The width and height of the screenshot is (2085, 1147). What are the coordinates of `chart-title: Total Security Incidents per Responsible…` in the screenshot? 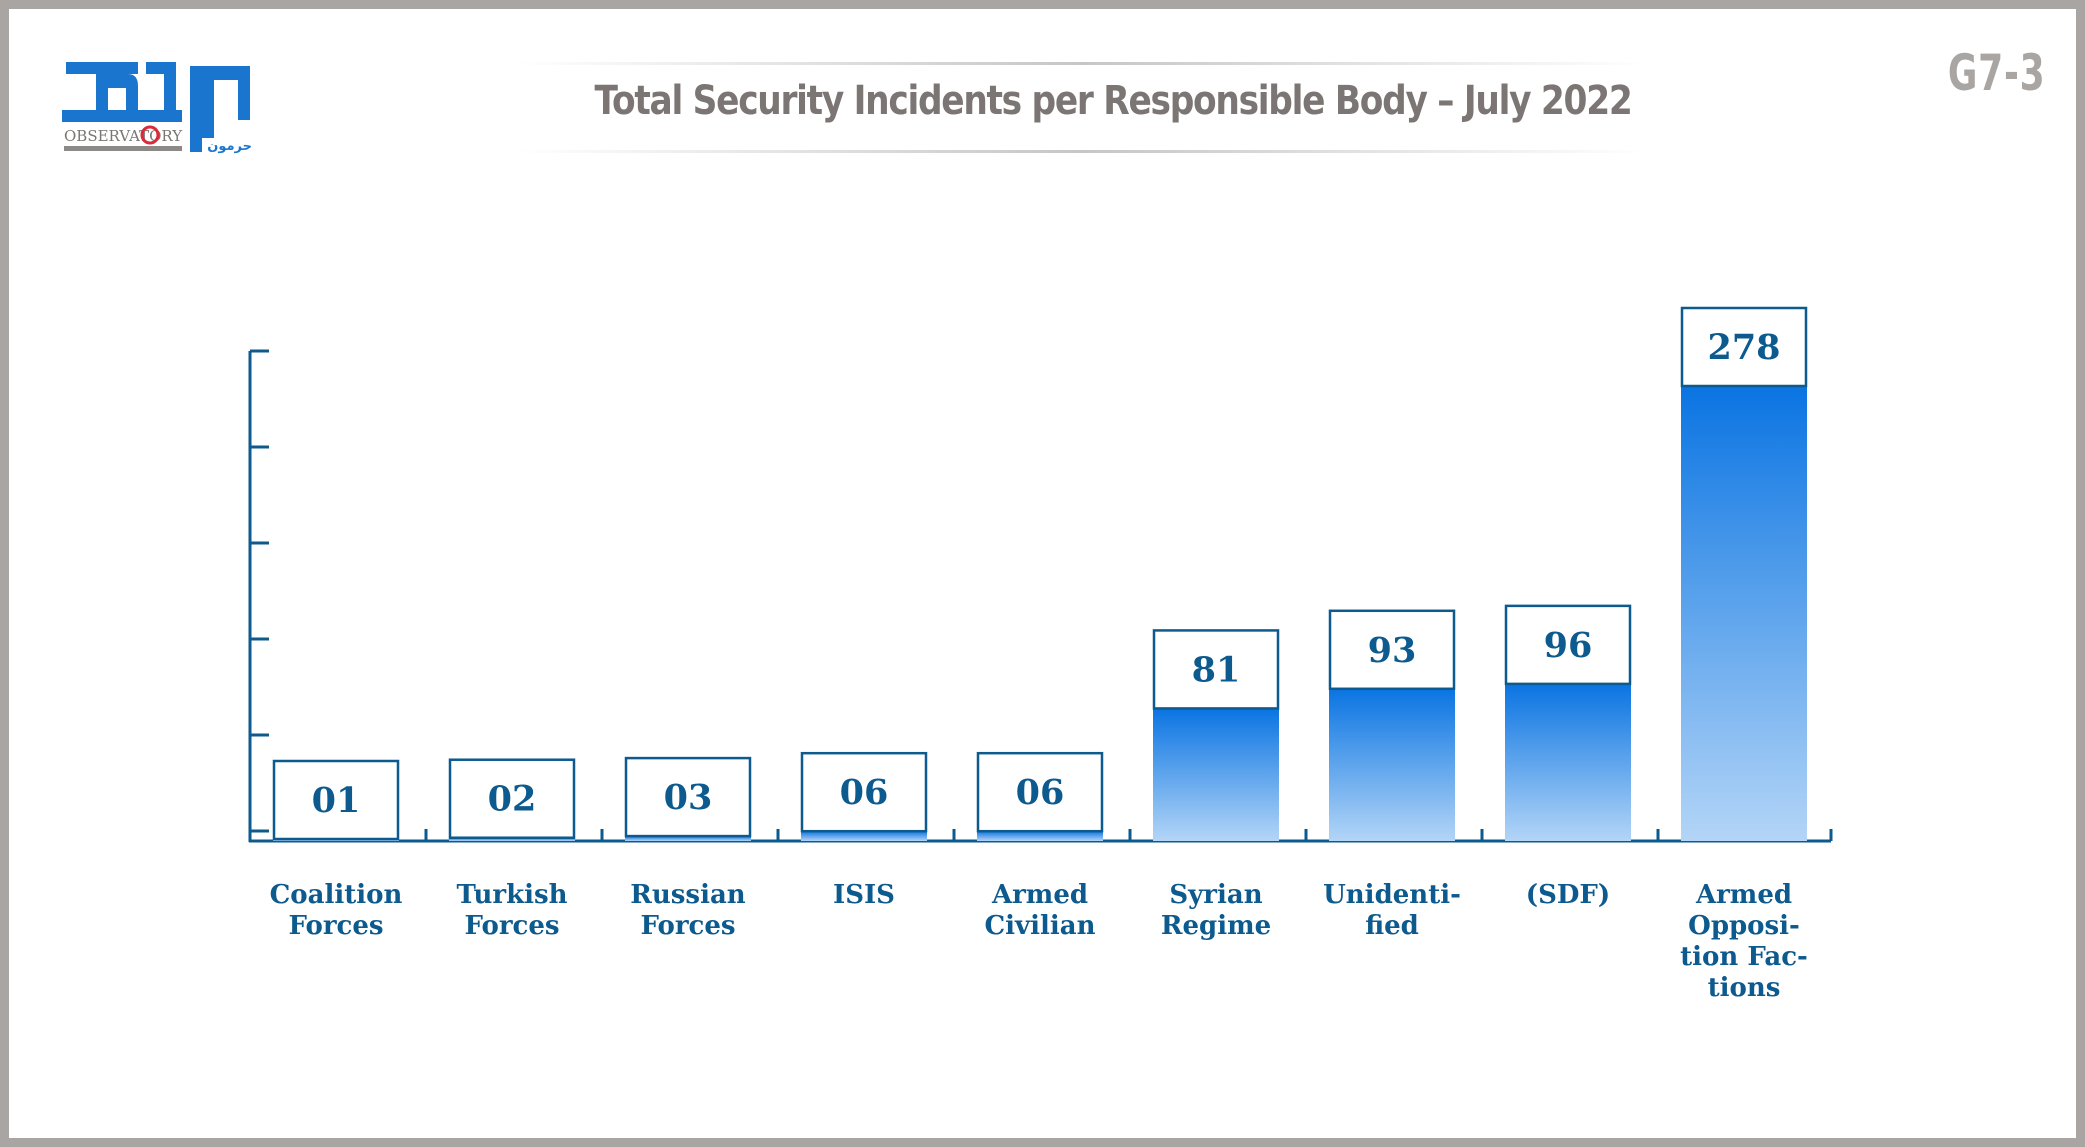 It's located at (1113, 101).